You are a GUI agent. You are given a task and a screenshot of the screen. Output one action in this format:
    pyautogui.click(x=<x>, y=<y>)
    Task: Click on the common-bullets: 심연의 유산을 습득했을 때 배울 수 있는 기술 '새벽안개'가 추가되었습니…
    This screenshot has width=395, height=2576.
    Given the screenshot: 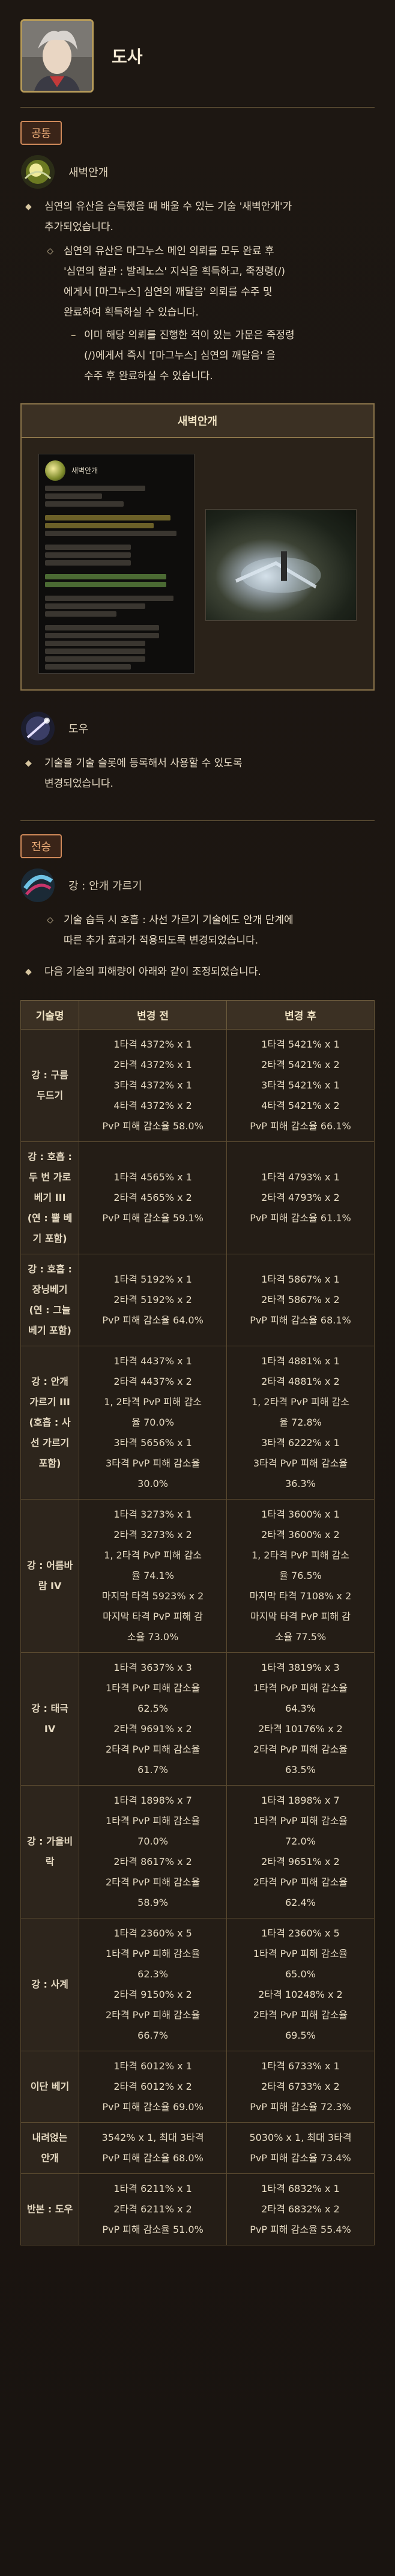 What is the action you would take?
    pyautogui.click(x=197, y=291)
    